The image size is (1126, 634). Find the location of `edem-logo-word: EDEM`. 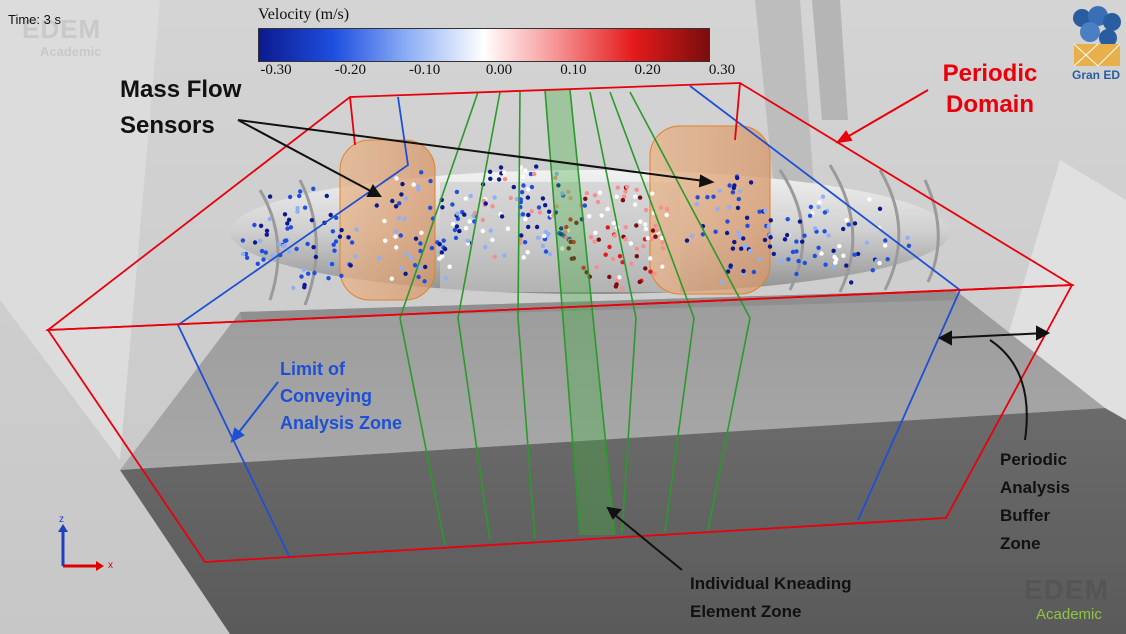

edem-logo-word: EDEM is located at coordinates (1066, 589).